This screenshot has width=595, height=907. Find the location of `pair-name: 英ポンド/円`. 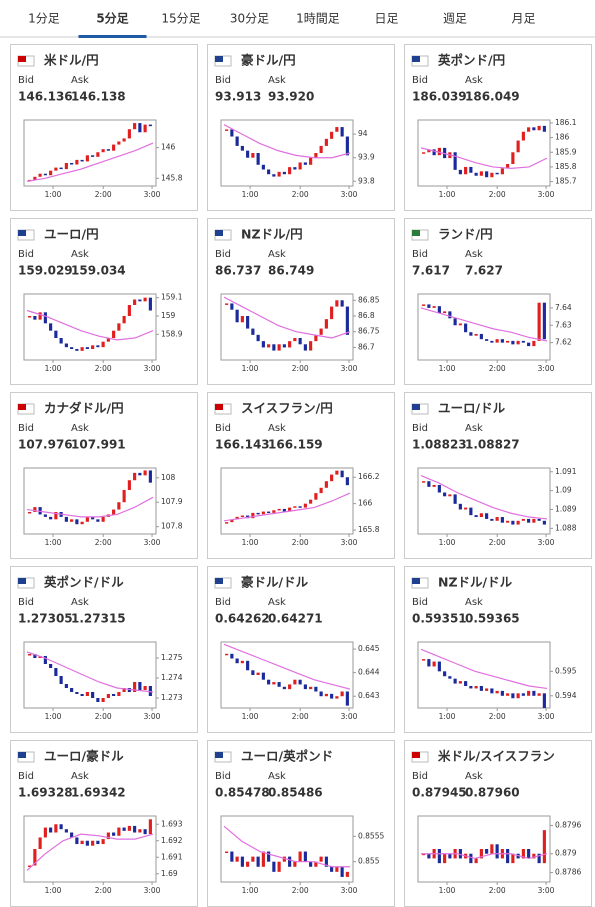

pair-name: 英ポンド/円 is located at coordinates (471, 60).